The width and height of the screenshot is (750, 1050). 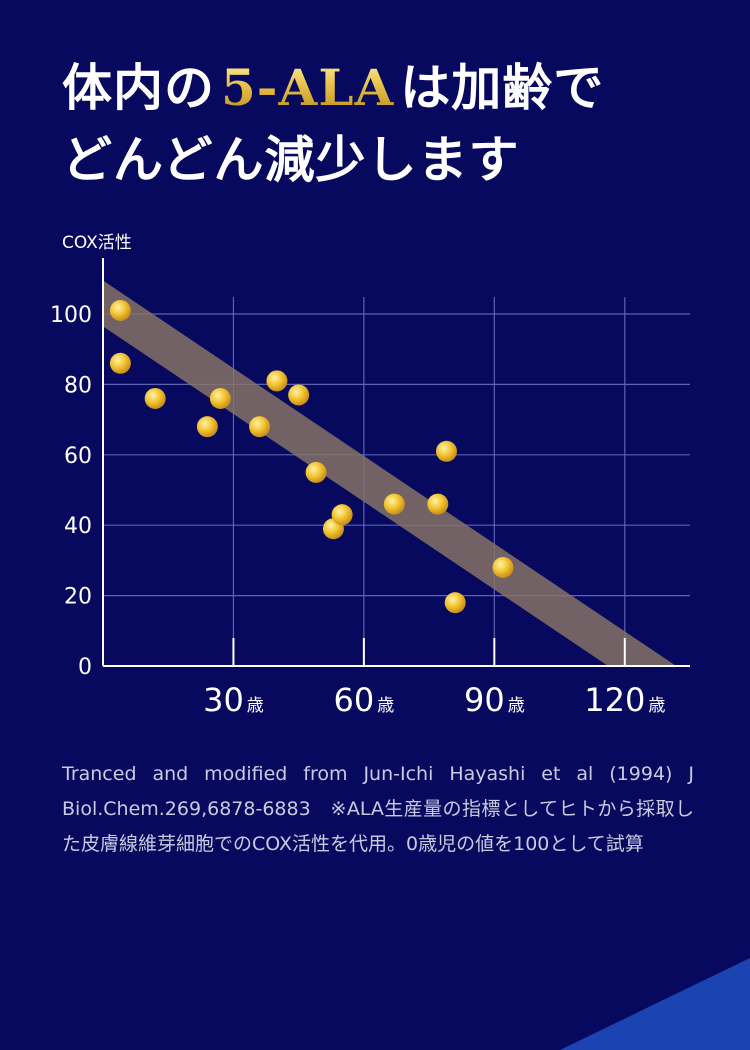 What do you see at coordinates (138, 87) in the screenshot?
I see `headline-line1-pre: 体内の` at bounding box center [138, 87].